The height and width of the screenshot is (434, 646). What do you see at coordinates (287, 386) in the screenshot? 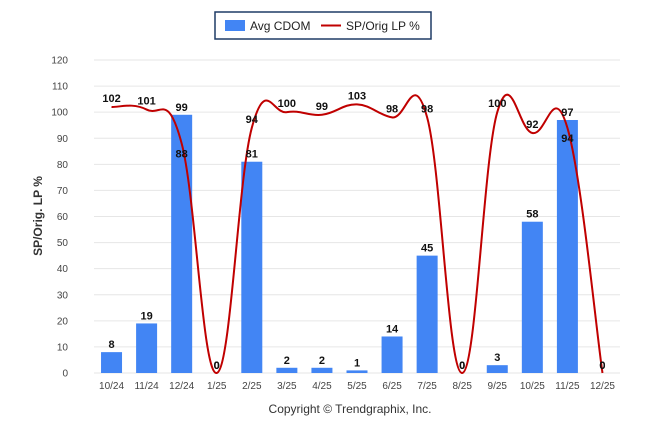
I see `x-tick-label: 3/25` at bounding box center [287, 386].